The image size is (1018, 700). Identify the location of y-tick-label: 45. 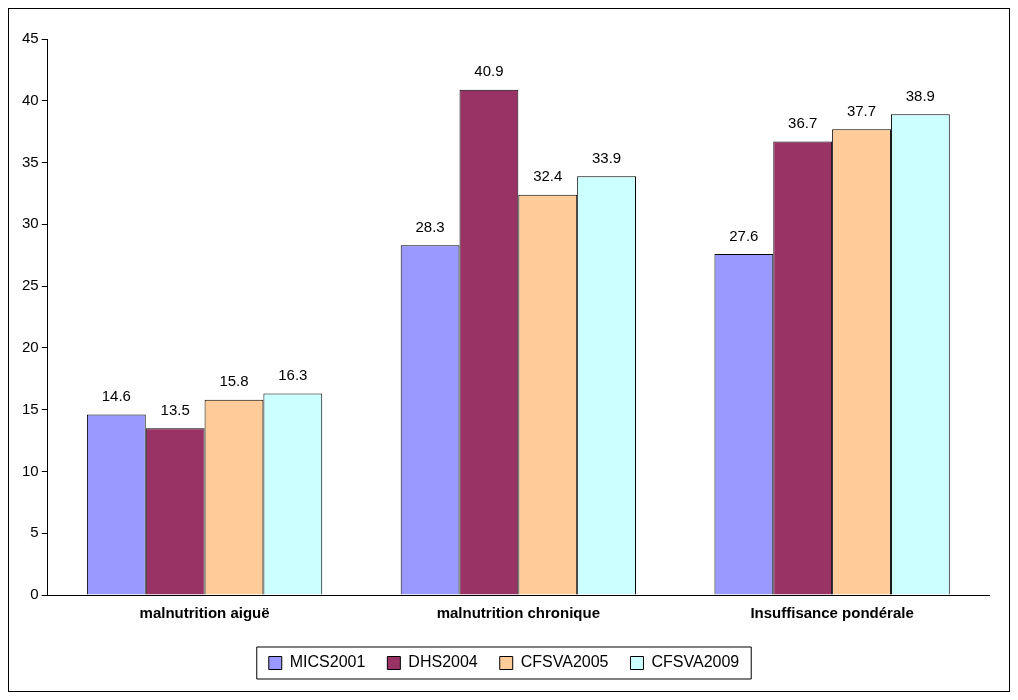
(30, 38).